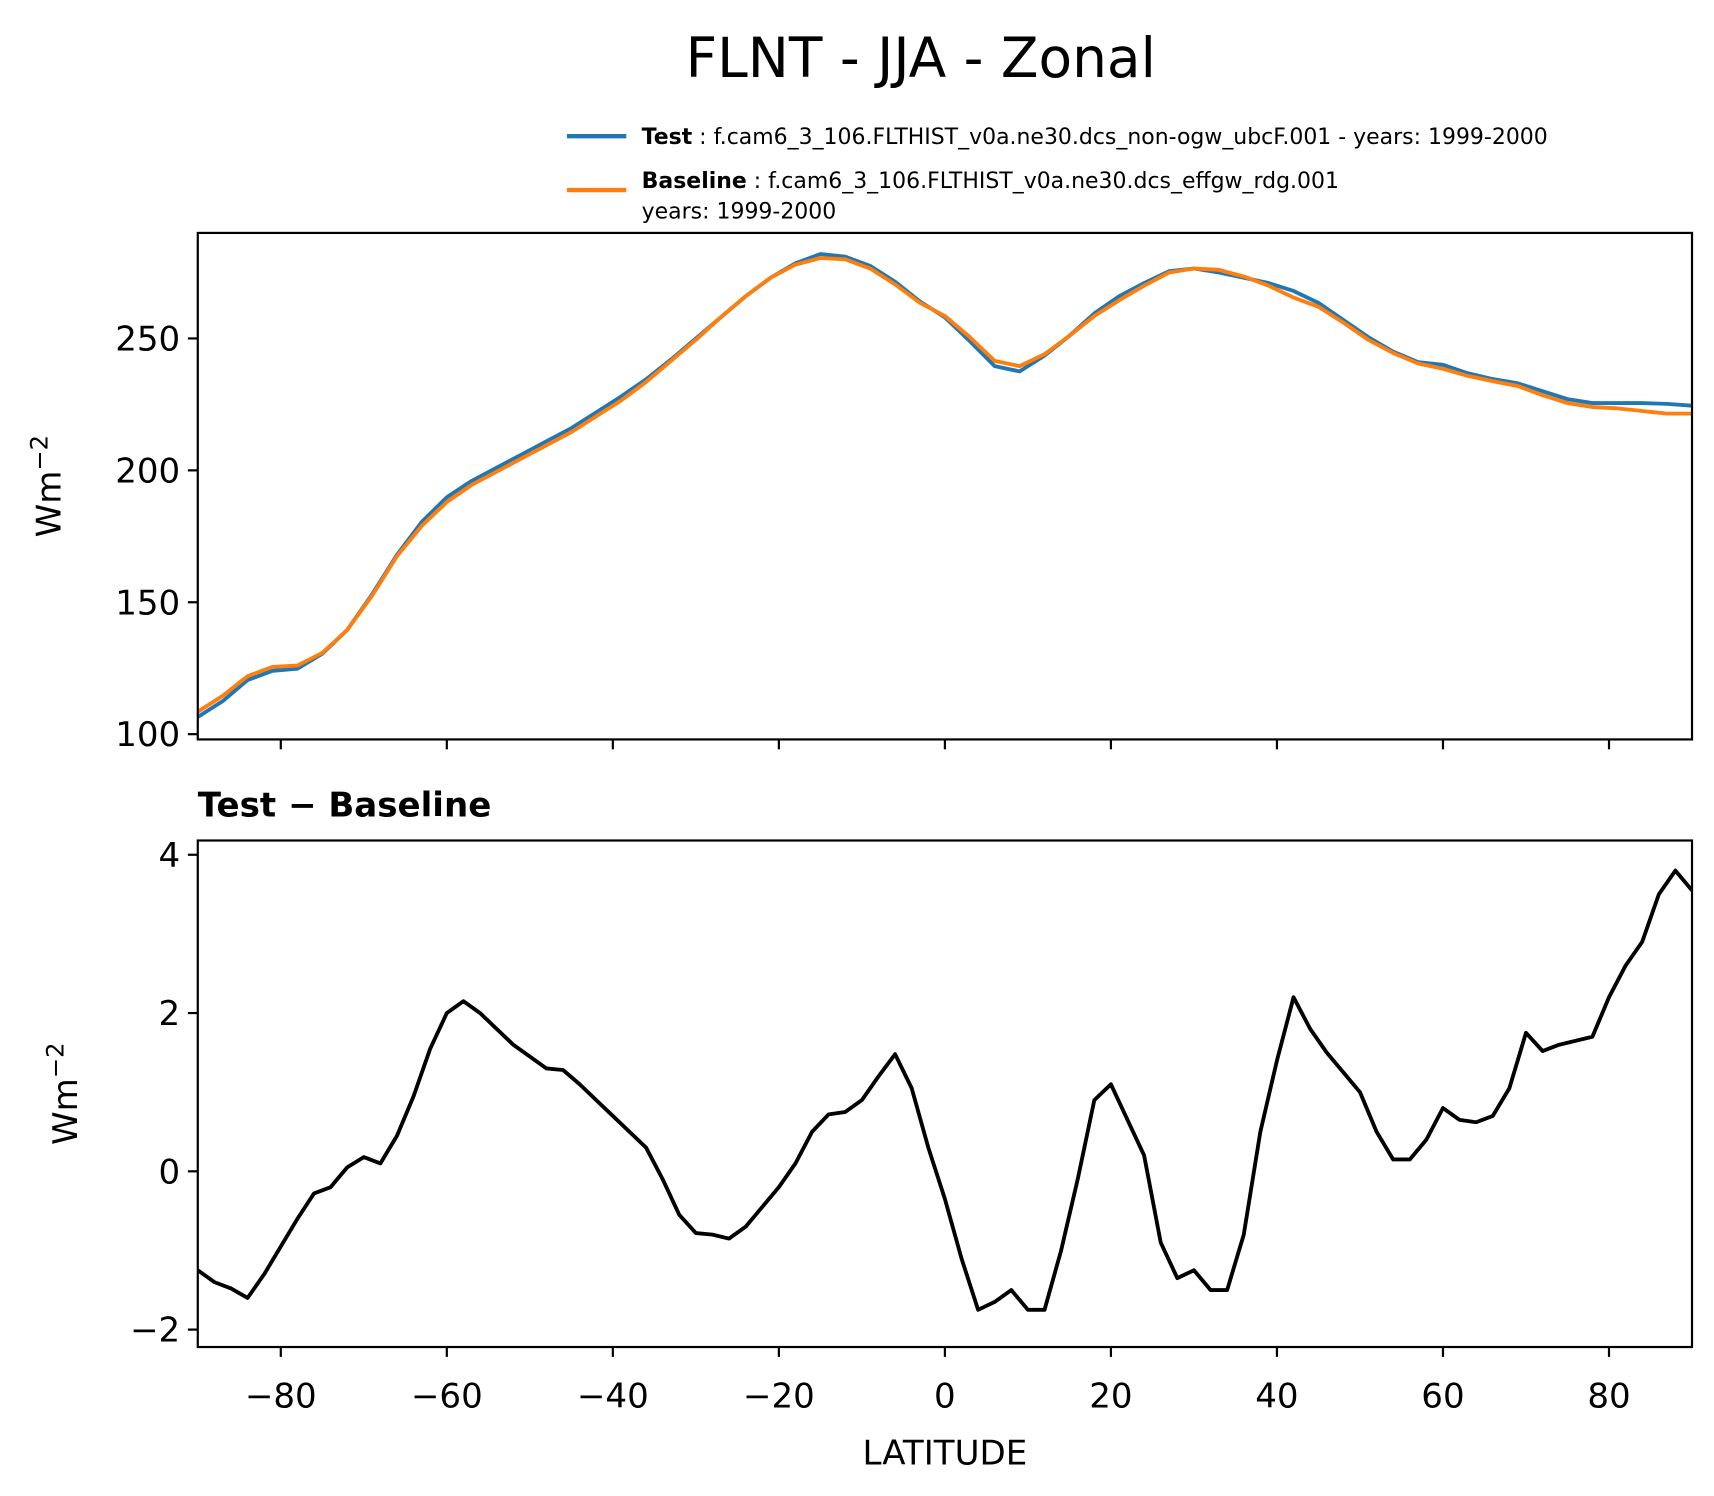 This screenshot has width=1714, height=1496. What do you see at coordinates (170, 856) in the screenshot?
I see `y-tick-label: 4` at bounding box center [170, 856].